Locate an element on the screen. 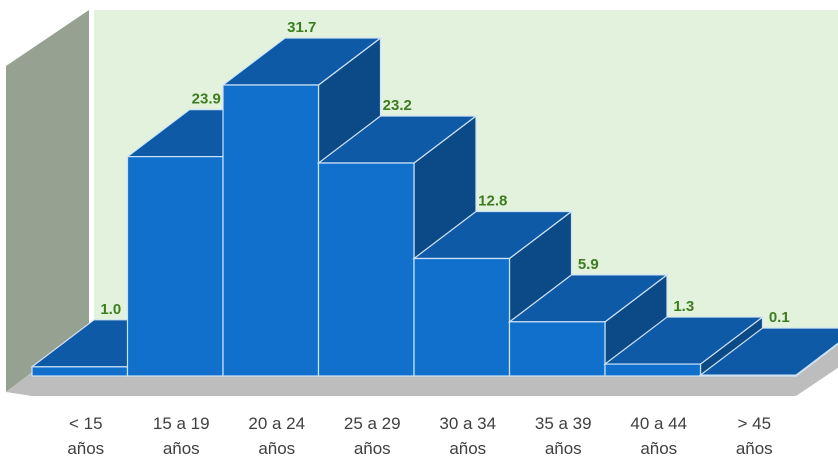  x-tick-label: 35 a 39 años is located at coordinates (563, 436).